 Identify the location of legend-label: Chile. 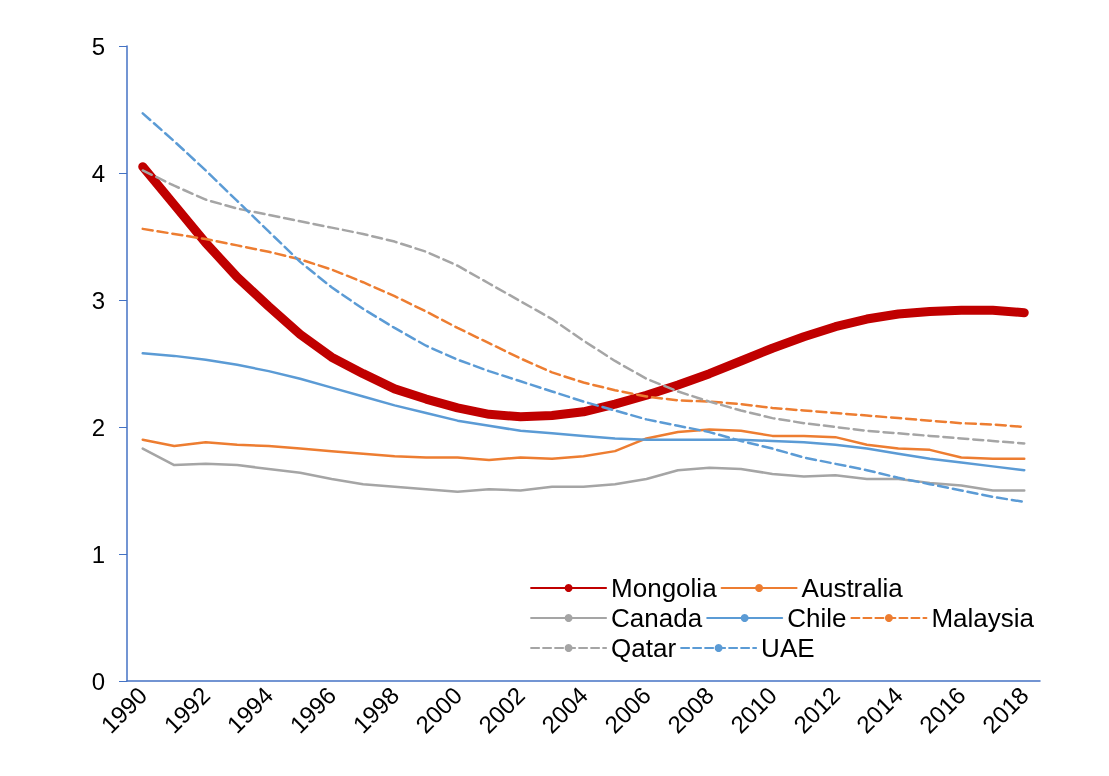
(817, 618).